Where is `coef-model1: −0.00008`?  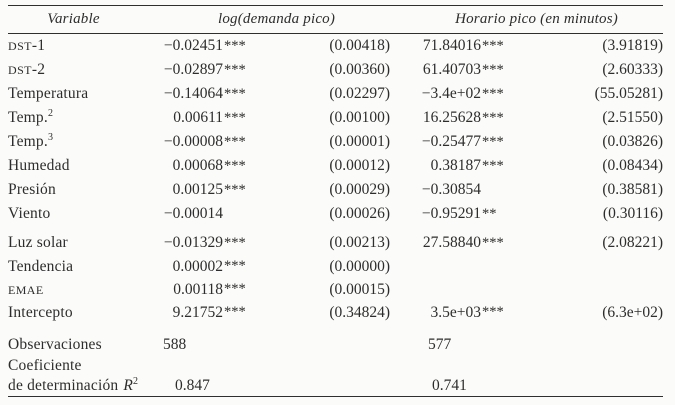 coef-model1: −0.00008 is located at coordinates (193, 141).